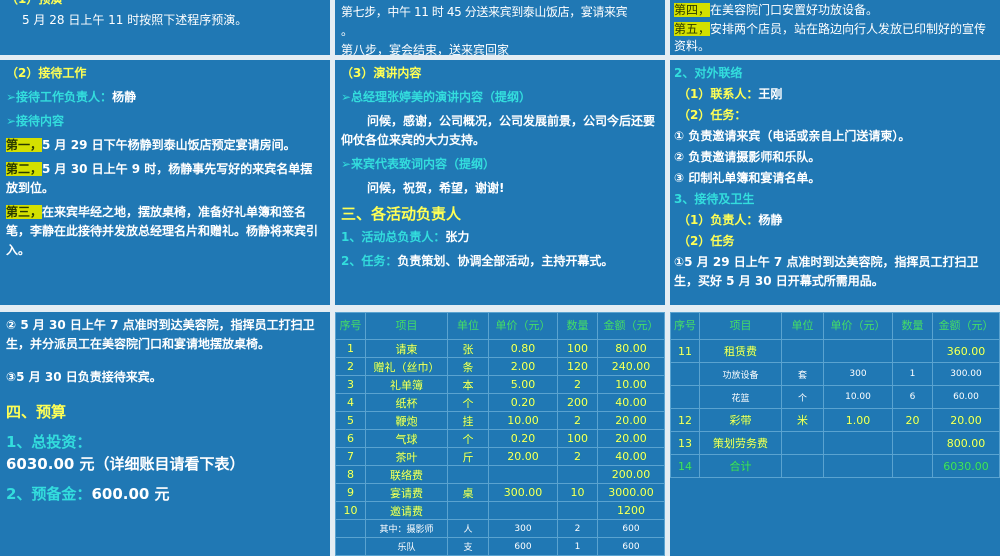 This screenshot has width=1000, height=556. What do you see at coordinates (24, 212) in the screenshot?
I see `highlight-label: 第三，` at bounding box center [24, 212].